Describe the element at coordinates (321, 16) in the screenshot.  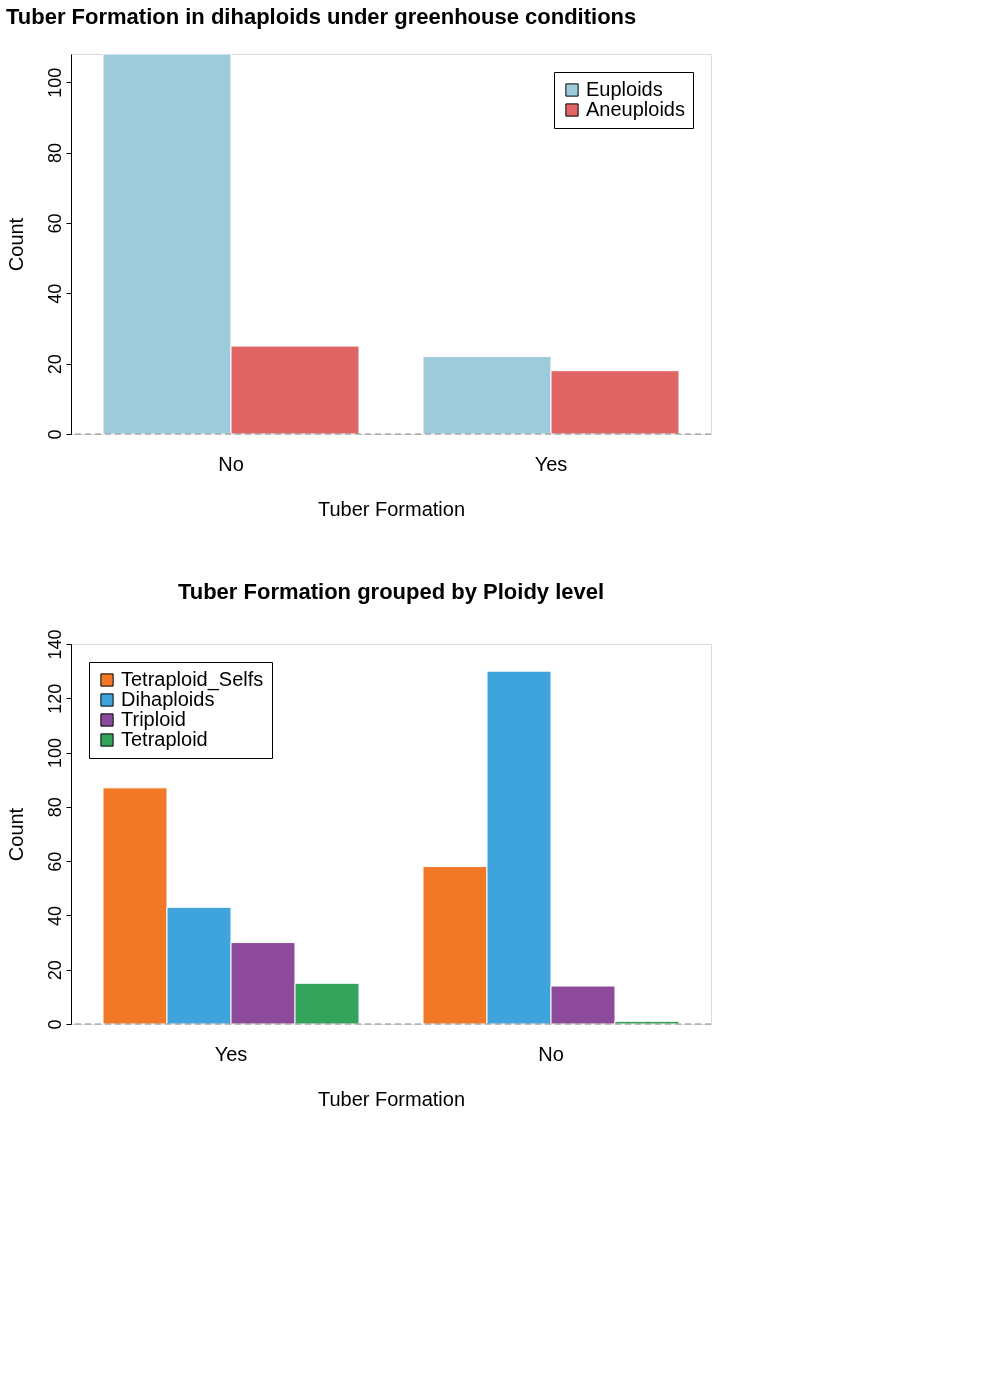
I see `chart-title: Tuber Formation in dihaploids under greenhouse conditions` at that location.